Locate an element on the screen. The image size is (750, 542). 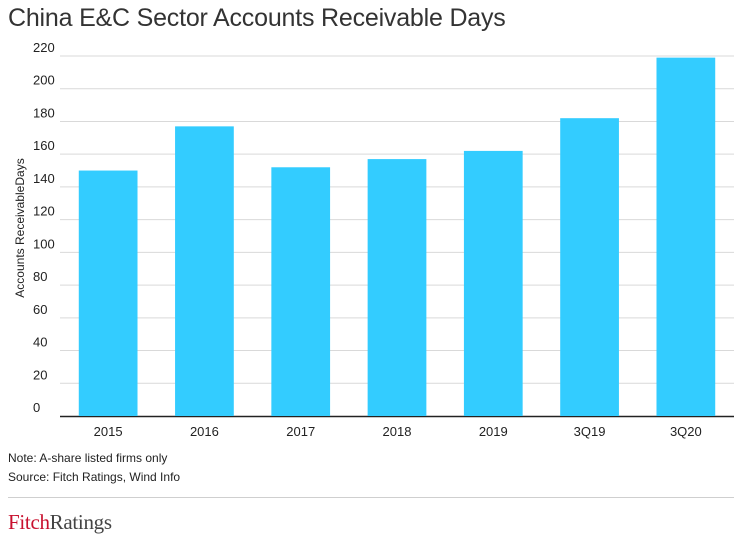
y-tick-label: 200 is located at coordinates (44, 80).